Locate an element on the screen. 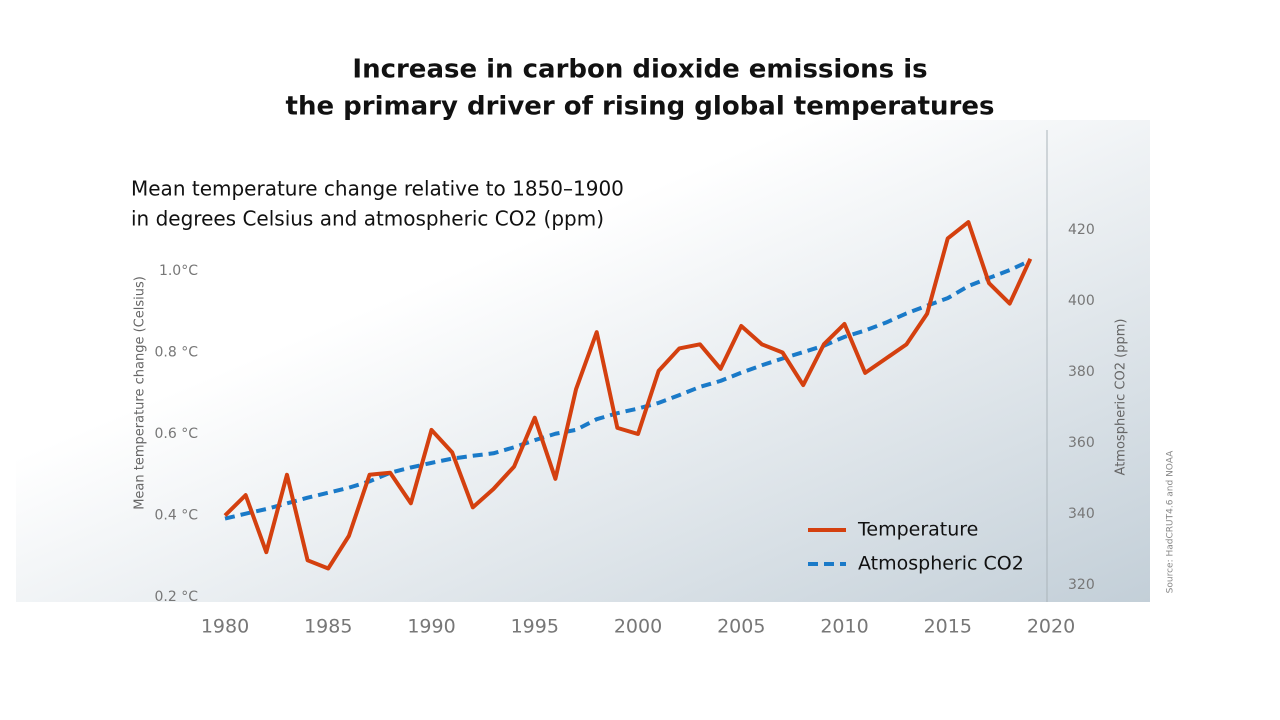 This screenshot has width=1280, height=720. x-tick-label: 1990 is located at coordinates (431, 627).